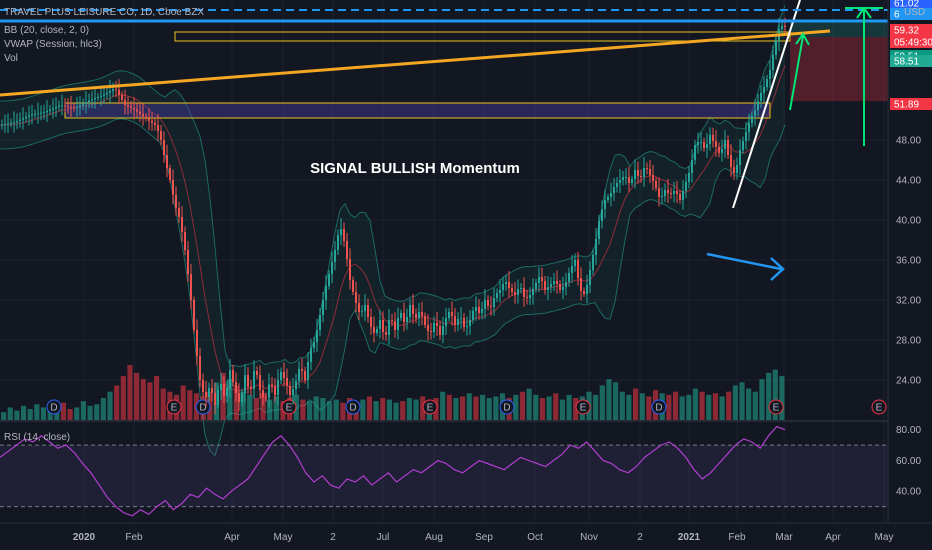  Describe the element at coordinates (482, 36) in the screenshot. I see `upper-box` at that location.